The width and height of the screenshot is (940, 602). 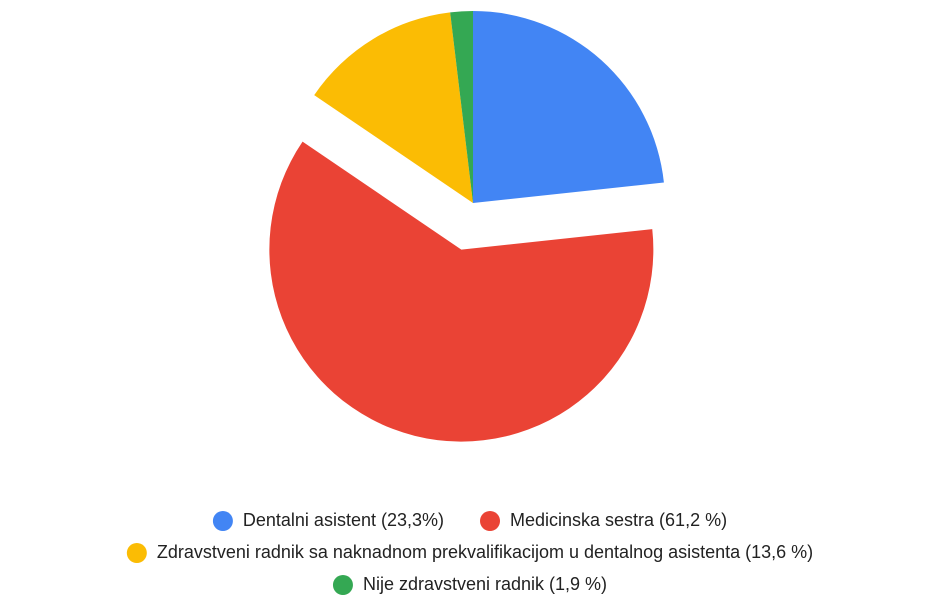 I want to click on legend-label: Nije zdravstveni radnik (1,9 %), so click(x=485, y=584).